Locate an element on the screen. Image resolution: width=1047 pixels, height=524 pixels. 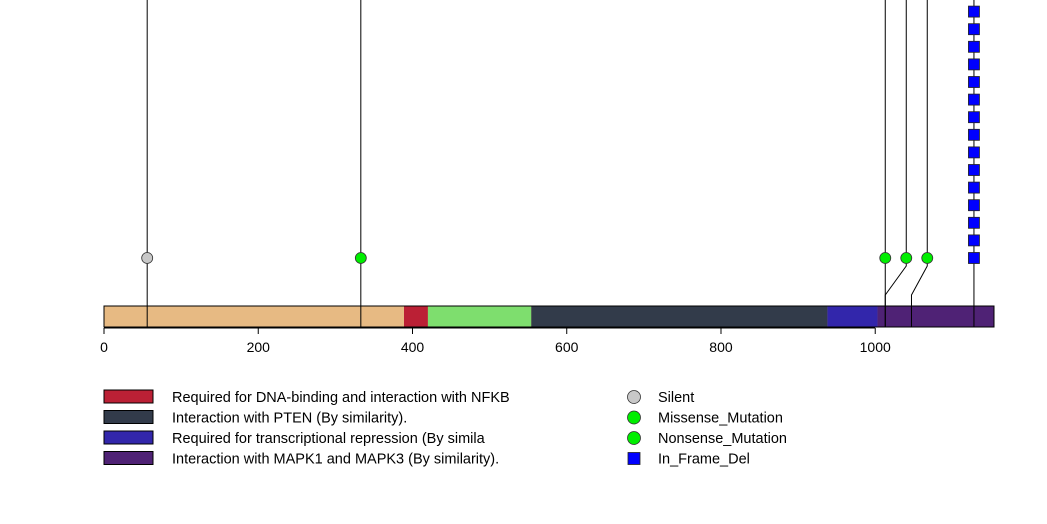
mutation-legend-label: Missense_Mutation is located at coordinates (720, 419).